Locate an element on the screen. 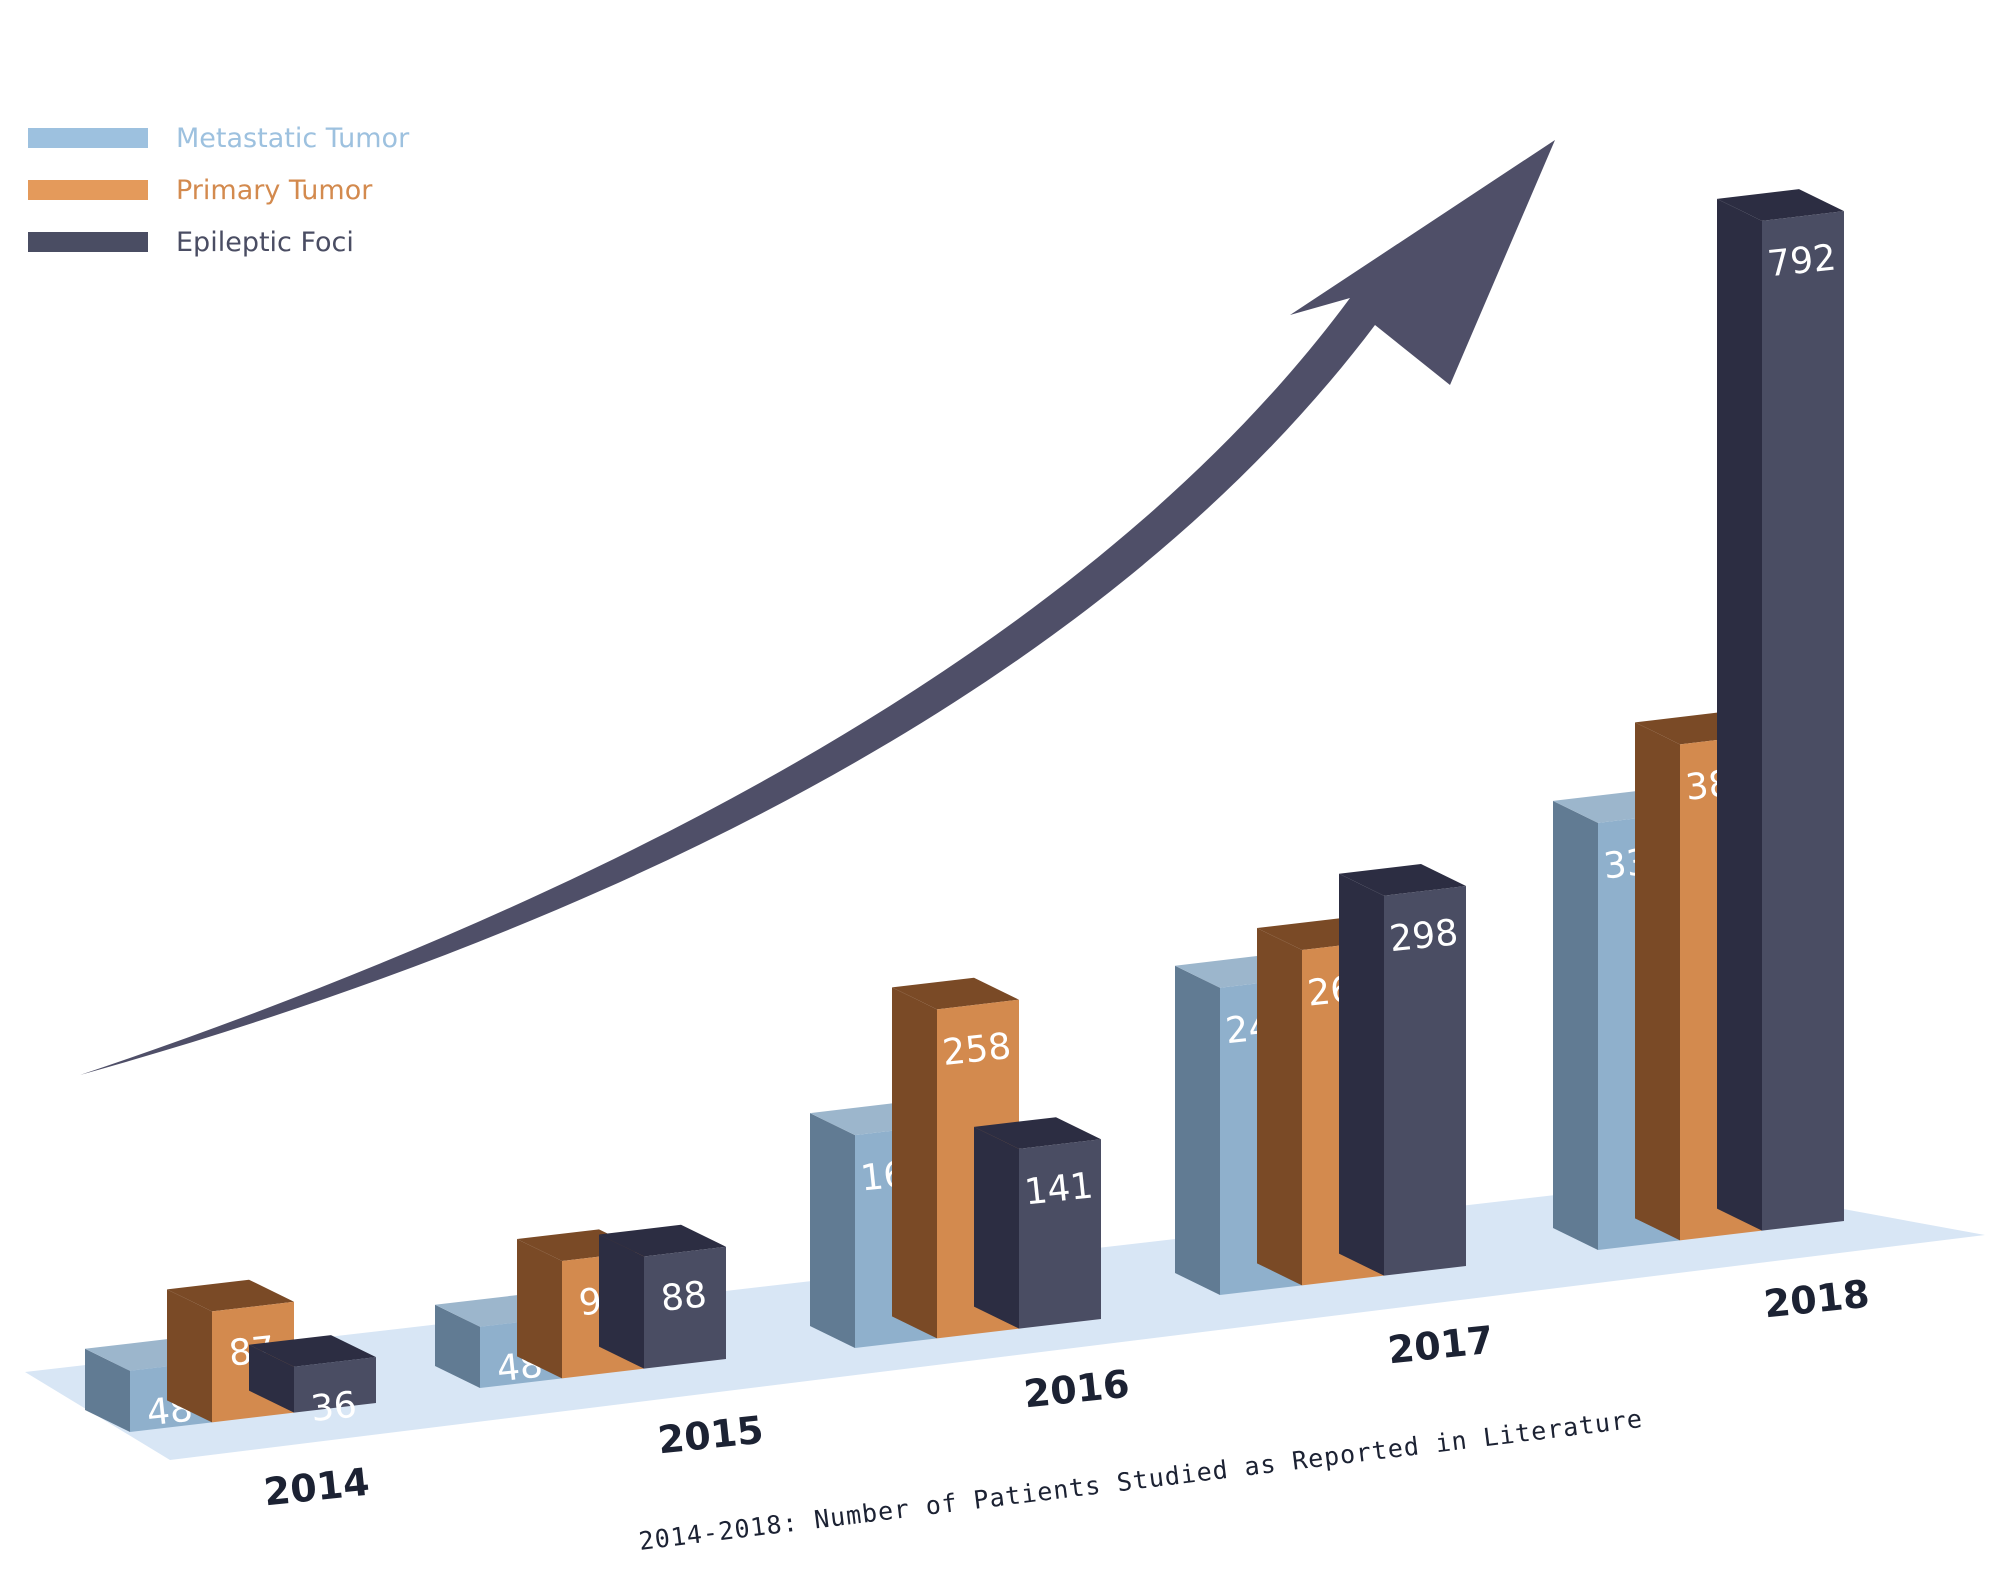 This screenshot has height=1585, width=2000. year-label-2017: 2017 is located at coordinates (1441, 1345).